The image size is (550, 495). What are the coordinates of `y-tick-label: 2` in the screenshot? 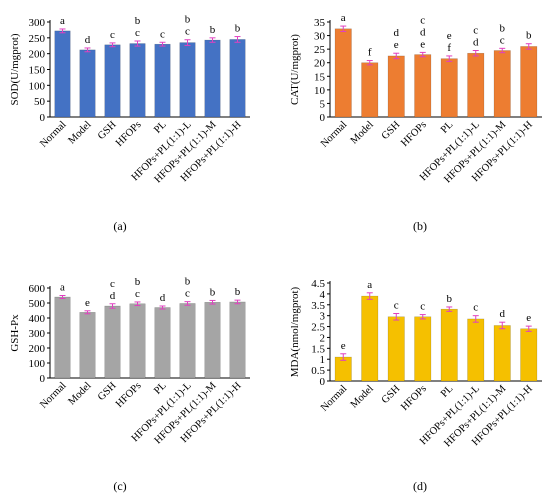 It's located at (323, 338).